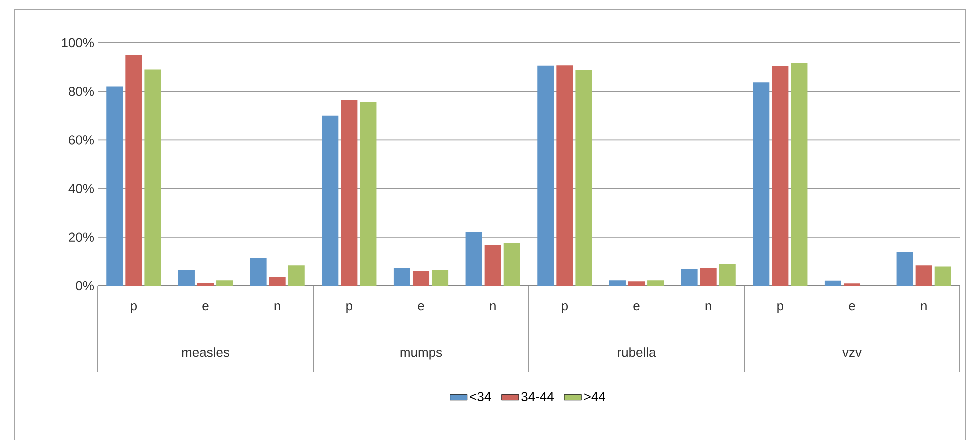  Describe the element at coordinates (852, 353) in the screenshot. I see `text: vzv` at that location.